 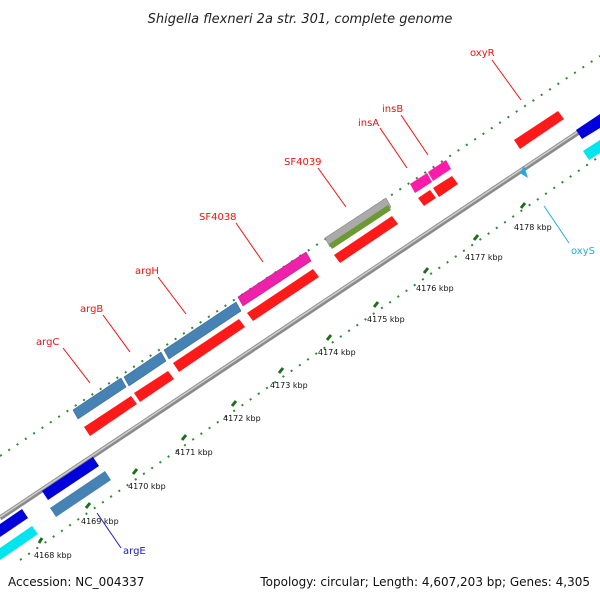 I want to click on gene-oxyR, so click(x=539, y=130).